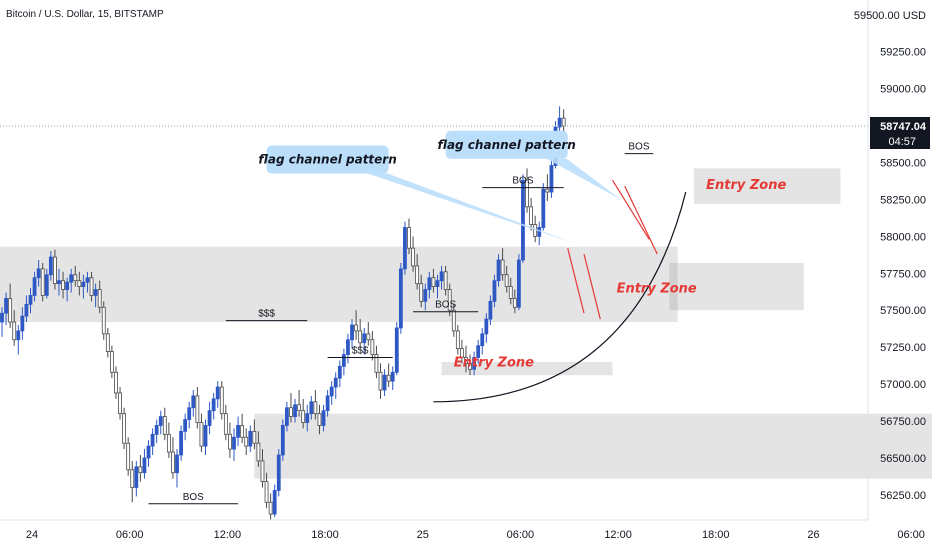 The image size is (932, 550). I want to click on structure-label: $$$, so click(266, 314).